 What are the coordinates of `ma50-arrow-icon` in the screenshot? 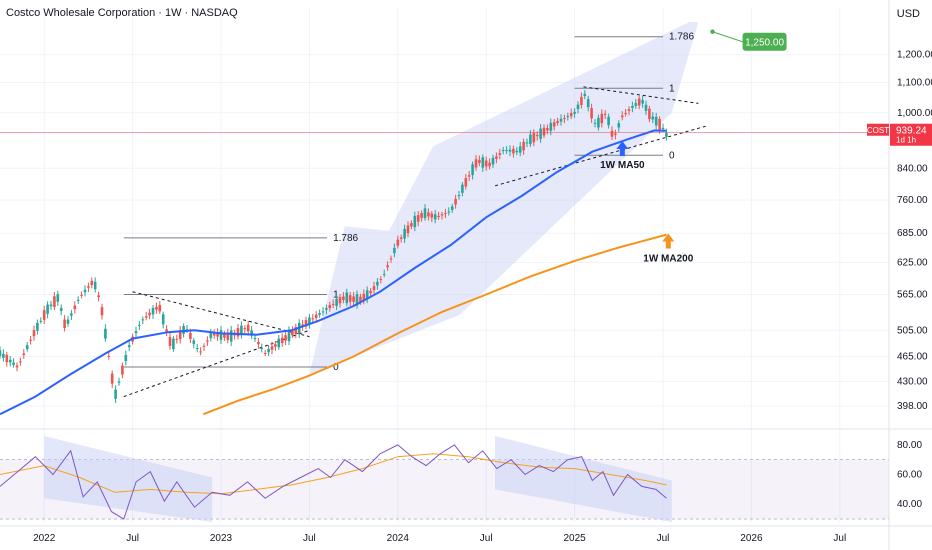 It's located at (622, 149).